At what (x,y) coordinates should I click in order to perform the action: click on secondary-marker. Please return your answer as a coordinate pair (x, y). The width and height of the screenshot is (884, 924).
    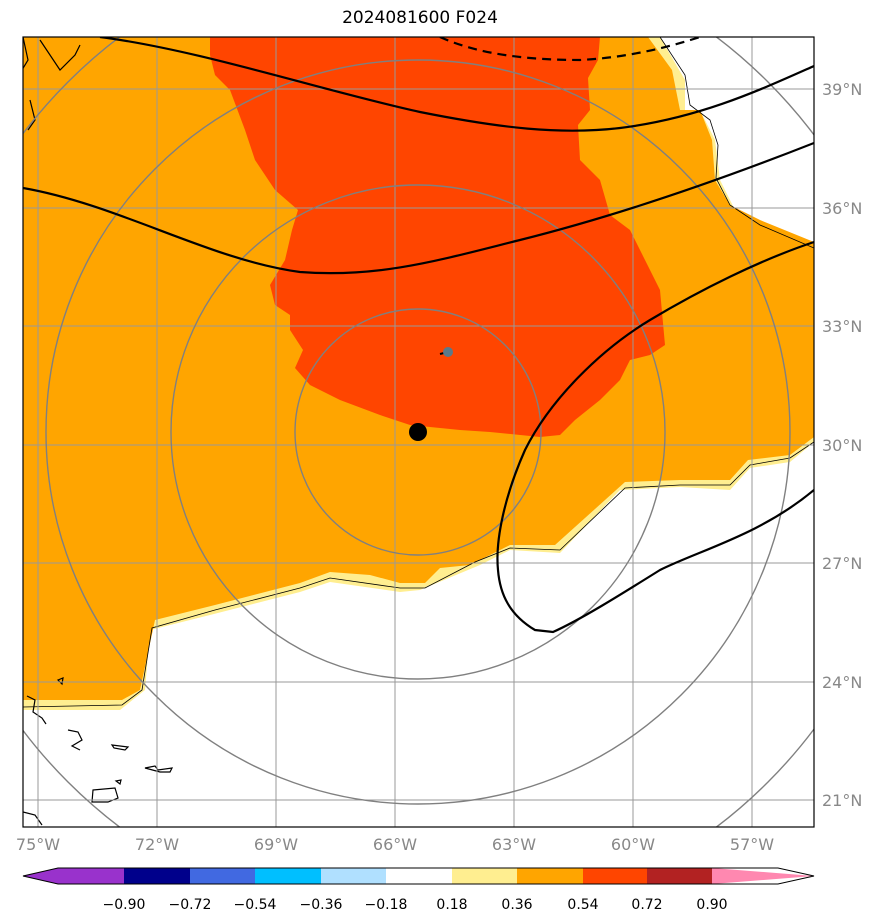
    Looking at the image, I should click on (448, 352).